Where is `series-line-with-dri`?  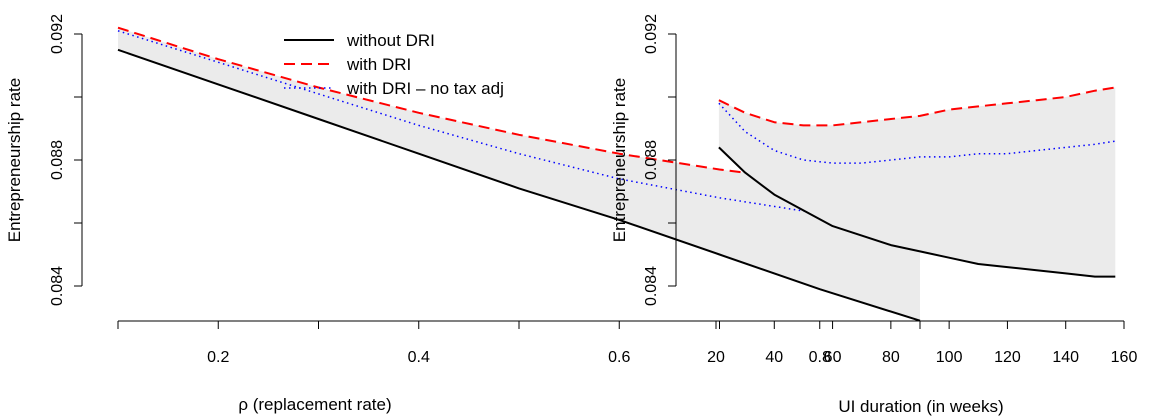 series-line-with-dri is located at coordinates (917, 106).